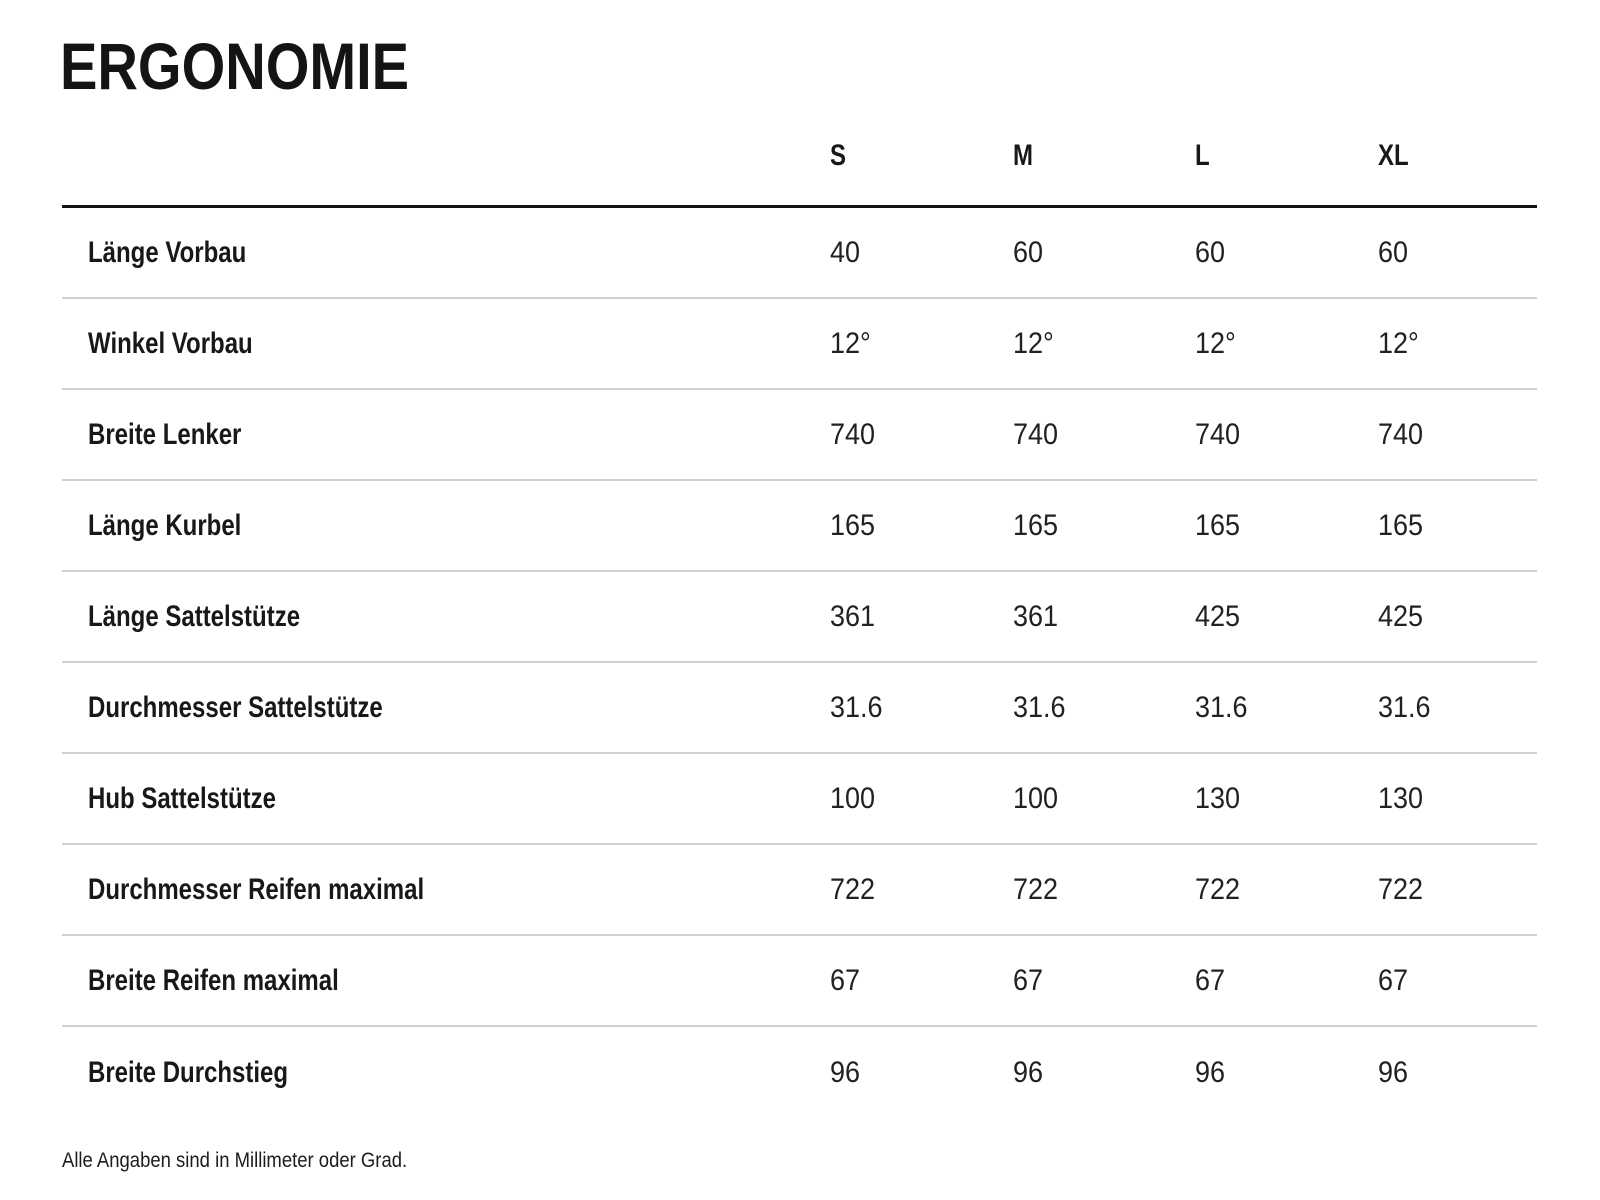  Describe the element at coordinates (194, 616) in the screenshot. I see `row-label: Länge Sattelstütze` at that location.